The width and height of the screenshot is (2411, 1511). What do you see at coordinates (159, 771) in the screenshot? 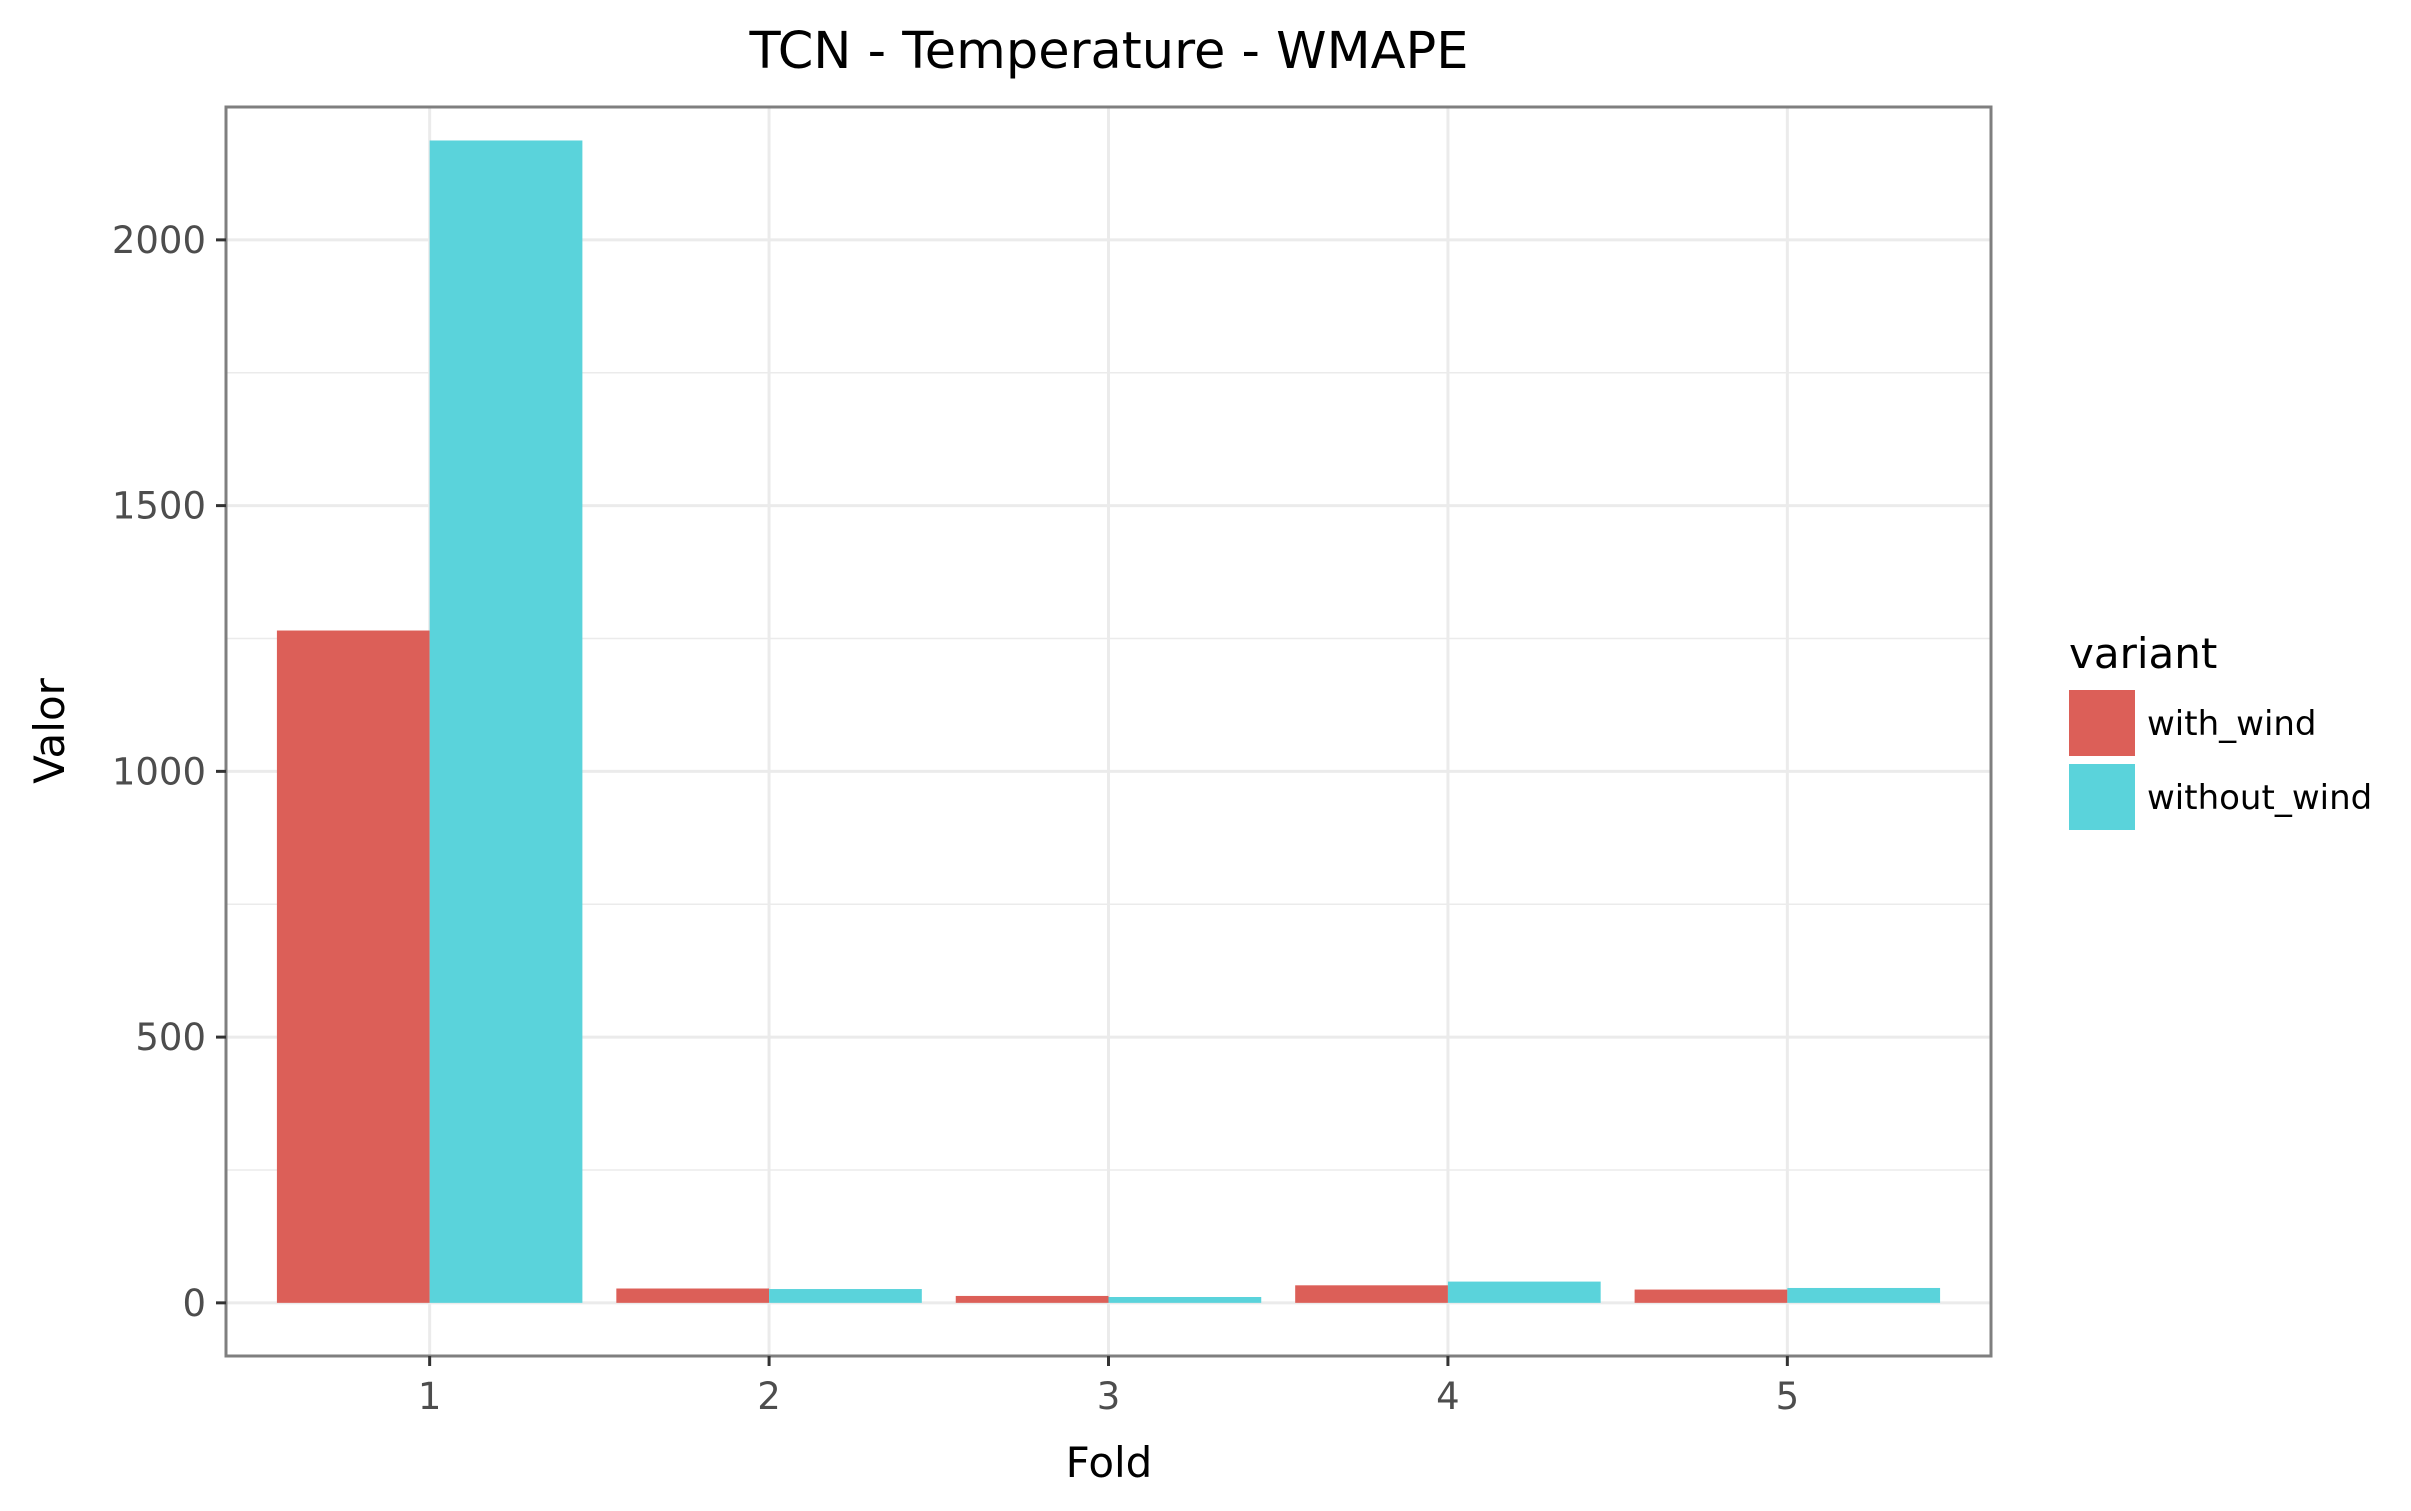
I see `y-tick-label: 1000` at bounding box center [159, 771].